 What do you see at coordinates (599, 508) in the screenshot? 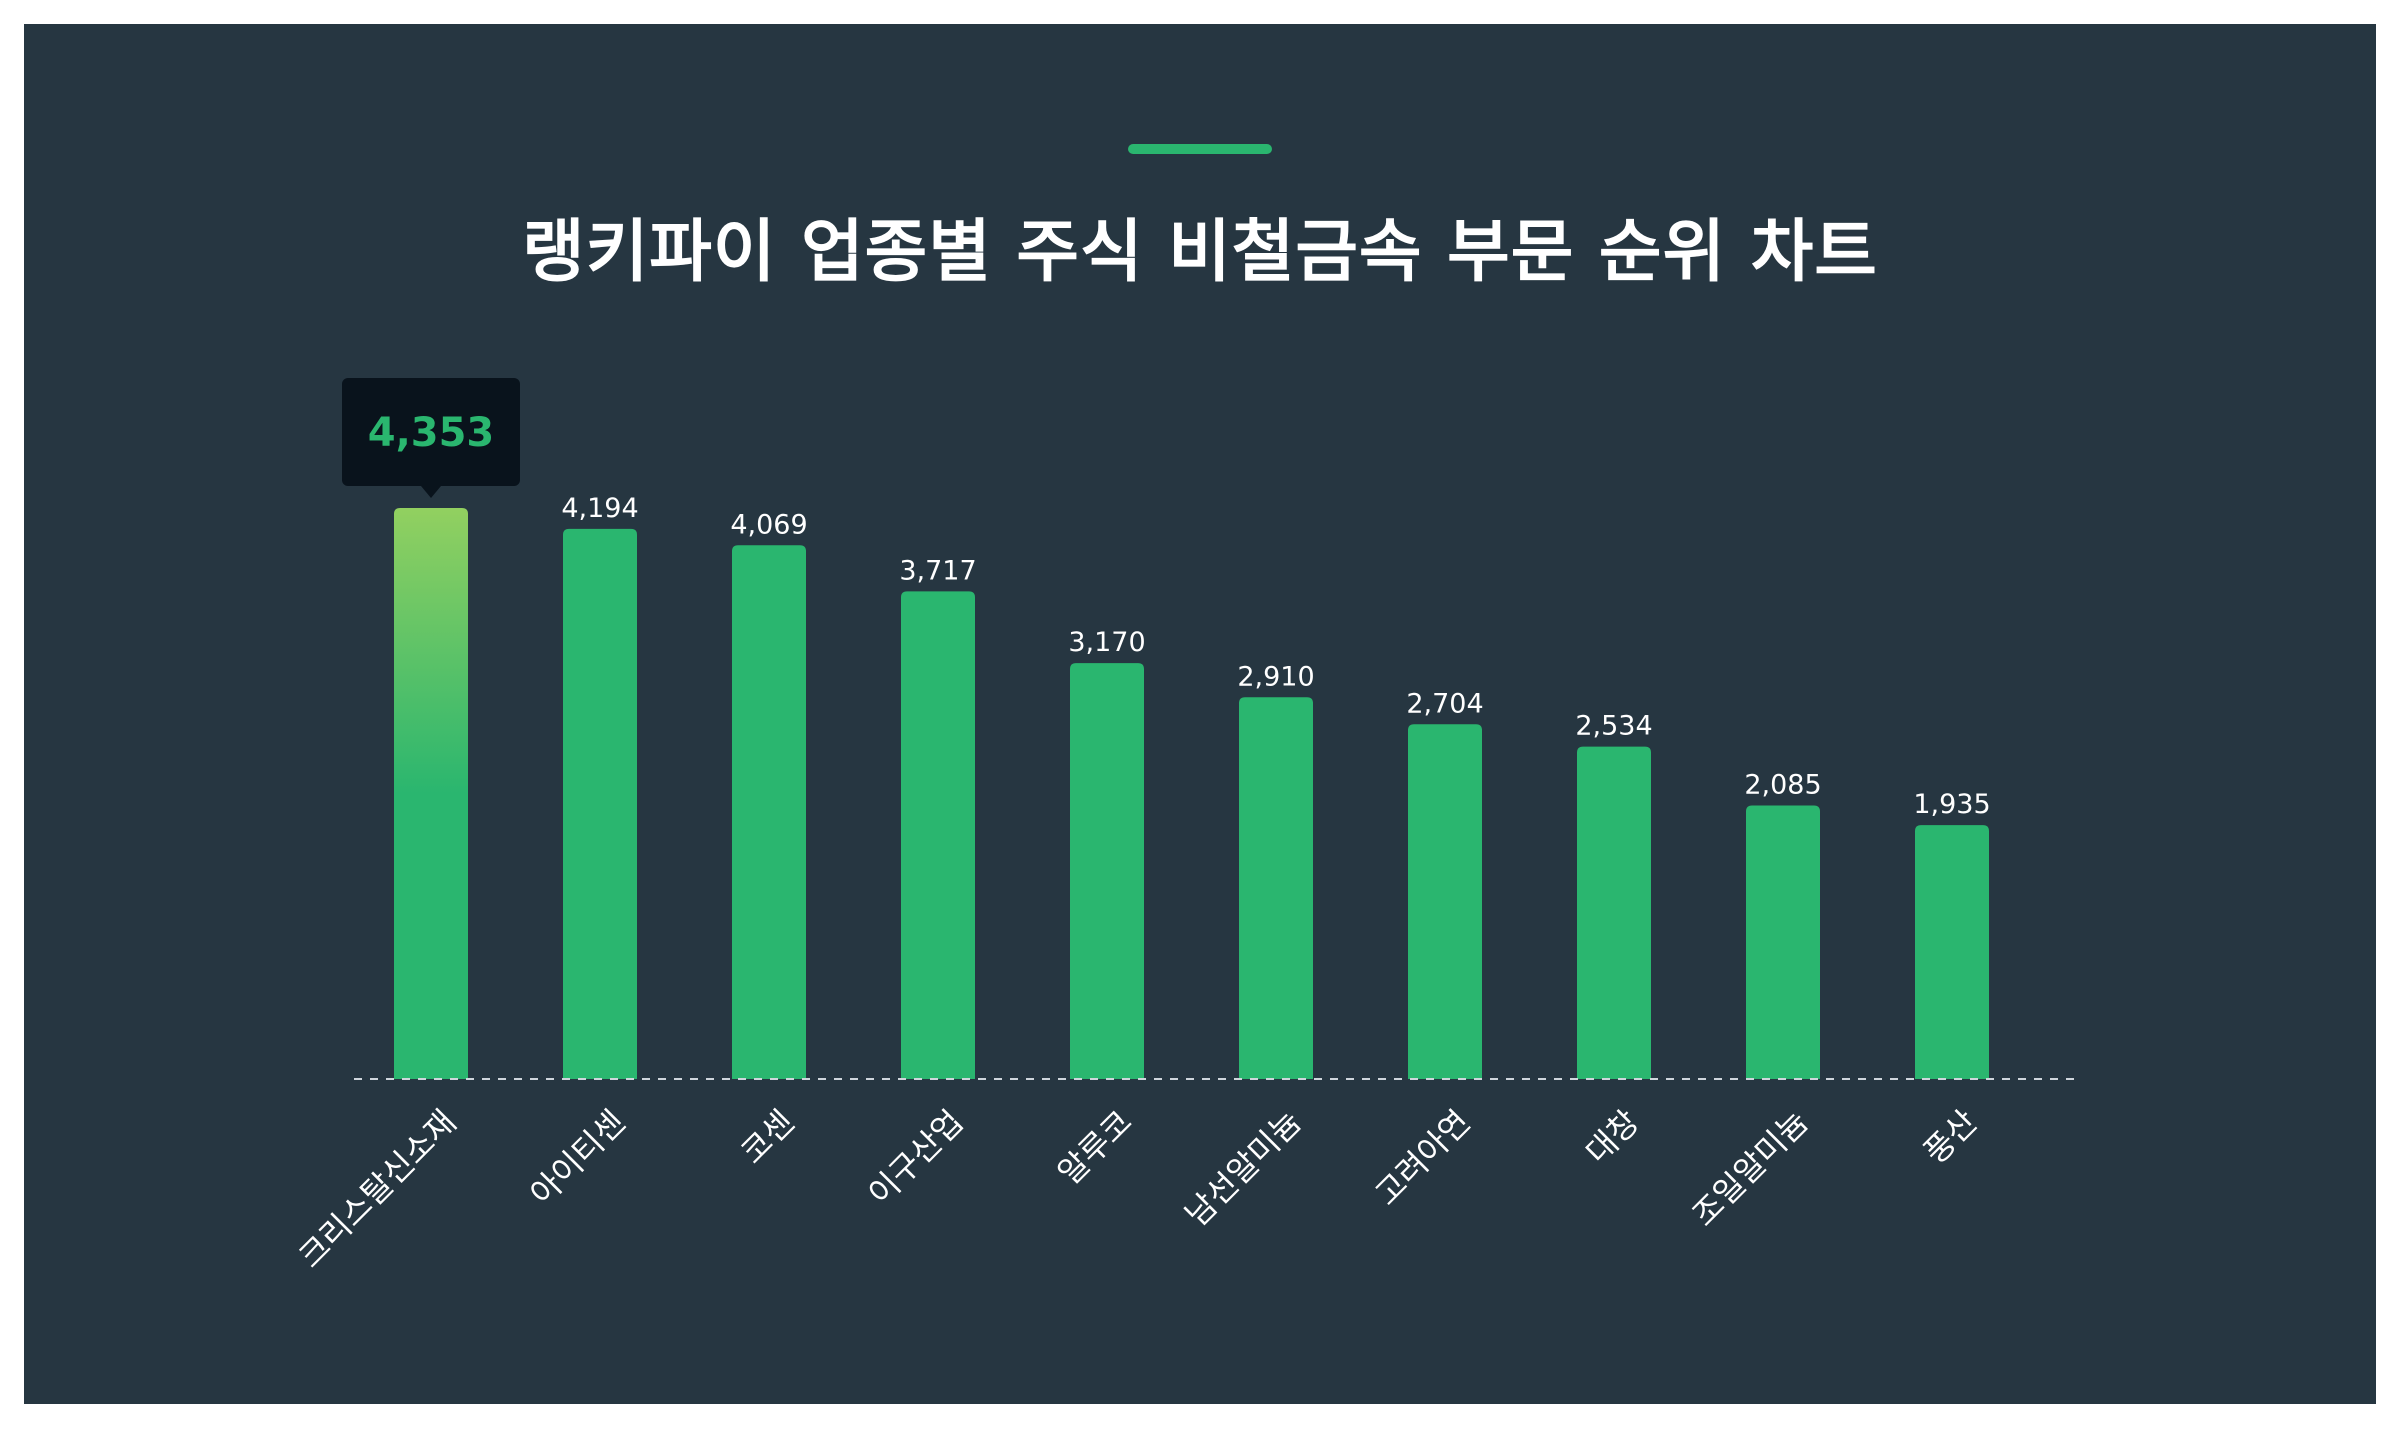
I see `value-label-2: 4,194` at bounding box center [599, 508].